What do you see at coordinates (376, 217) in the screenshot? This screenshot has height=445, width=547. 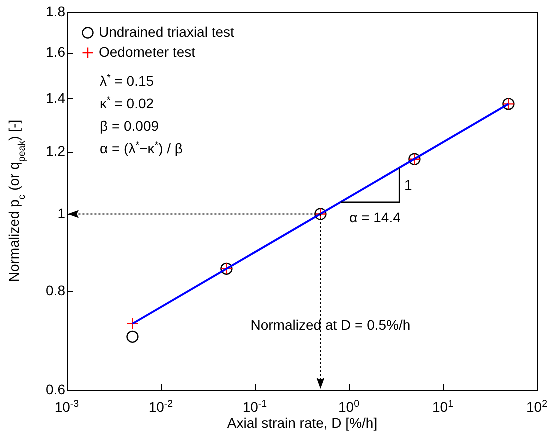 I see `annotation: α = 14.4` at bounding box center [376, 217].